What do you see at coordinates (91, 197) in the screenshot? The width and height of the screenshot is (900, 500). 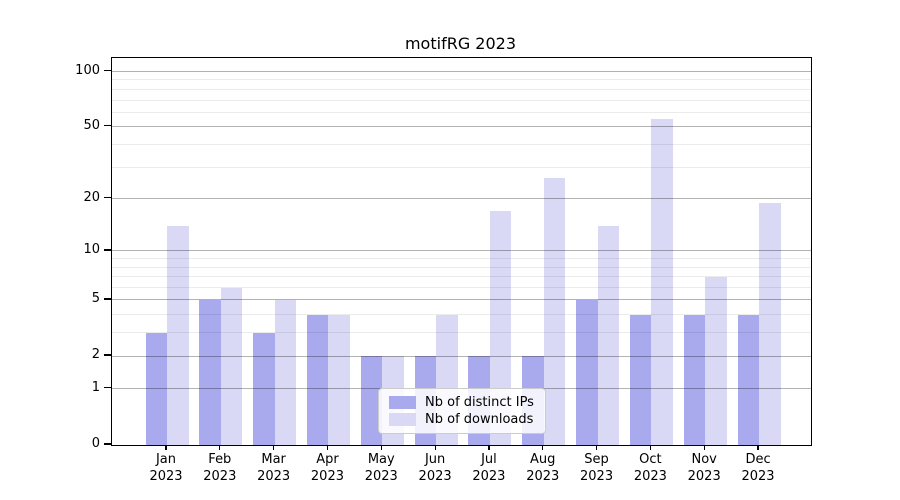 I see `y-axis-tick-label: 20` at bounding box center [91, 197].